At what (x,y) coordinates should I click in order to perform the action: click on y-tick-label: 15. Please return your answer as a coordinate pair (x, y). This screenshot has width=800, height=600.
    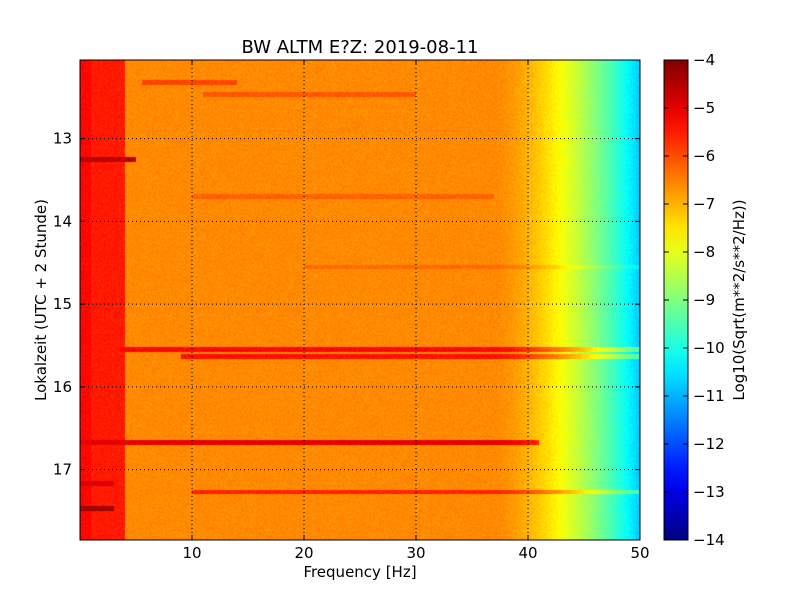
    Looking at the image, I should click on (62, 304).